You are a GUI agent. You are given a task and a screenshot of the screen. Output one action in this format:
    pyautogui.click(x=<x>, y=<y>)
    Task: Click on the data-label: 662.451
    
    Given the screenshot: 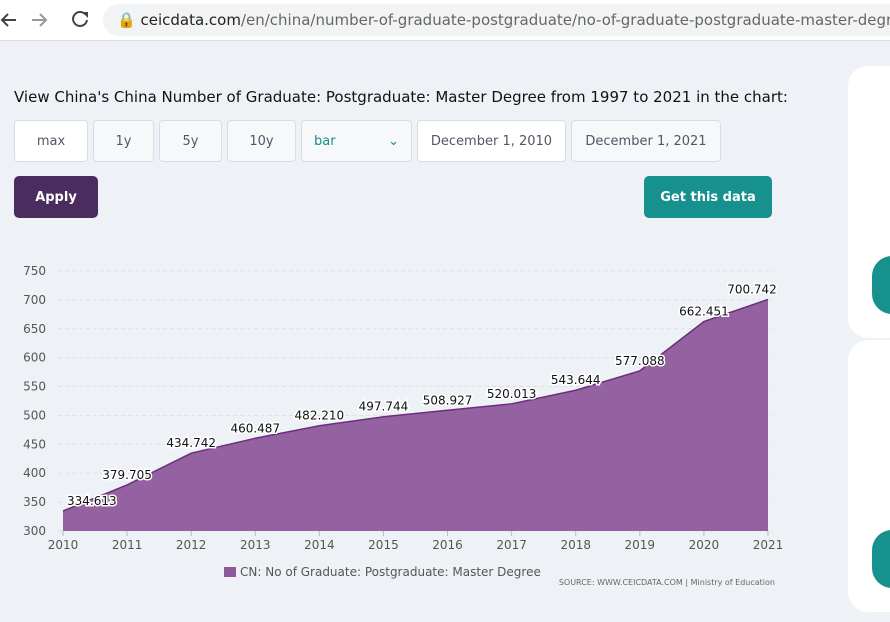 What is the action you would take?
    pyautogui.click(x=704, y=312)
    